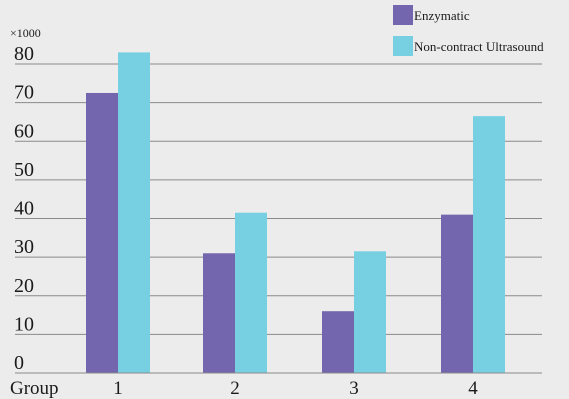  I want to click on x-tick-label-3: 3, so click(354, 388).